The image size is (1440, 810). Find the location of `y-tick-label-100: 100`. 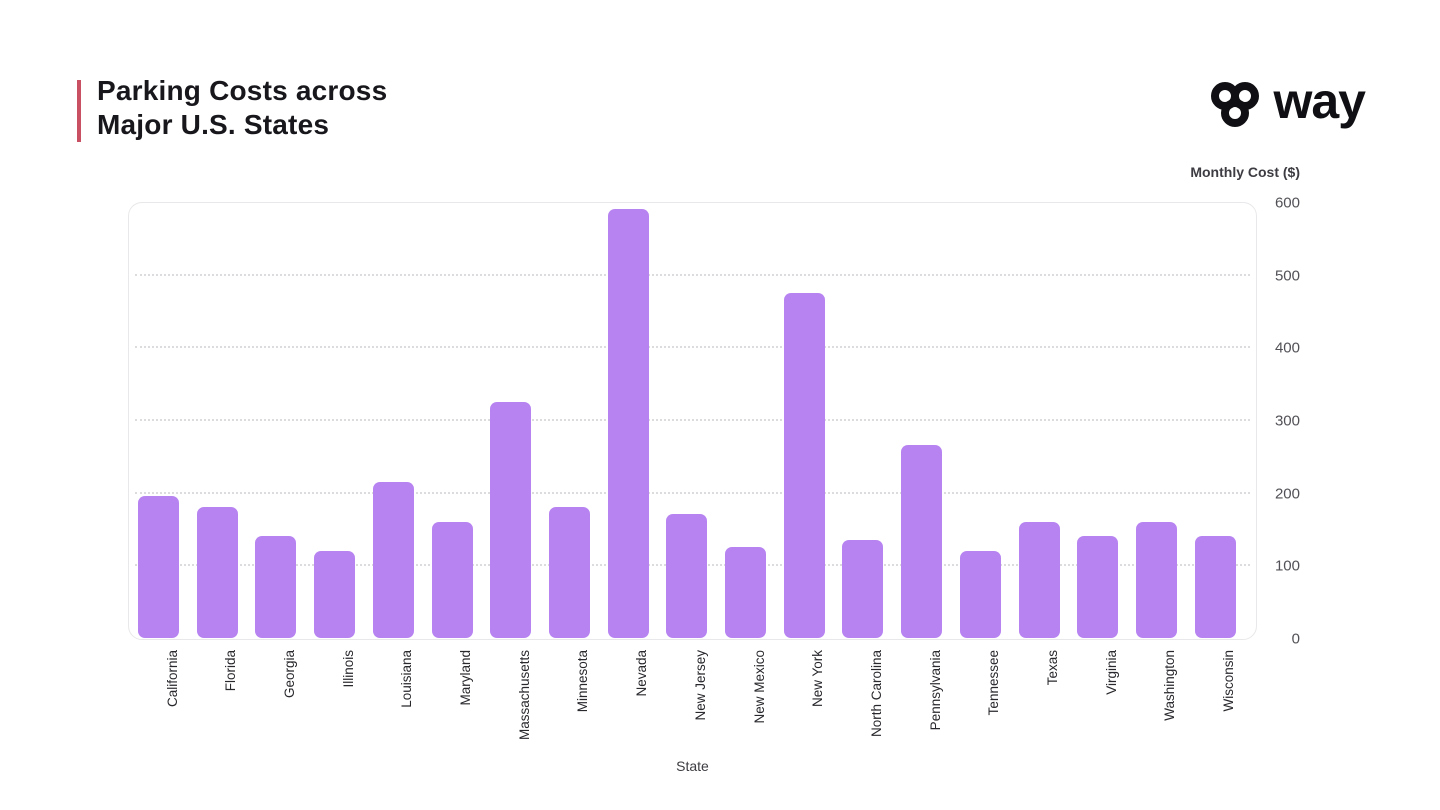

y-tick-label-100: 100 is located at coordinates (1287, 566).